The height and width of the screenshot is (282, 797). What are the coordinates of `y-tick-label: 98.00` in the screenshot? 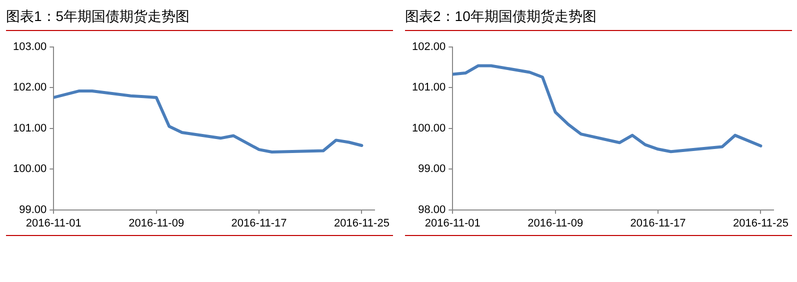 It's located at (432, 210).